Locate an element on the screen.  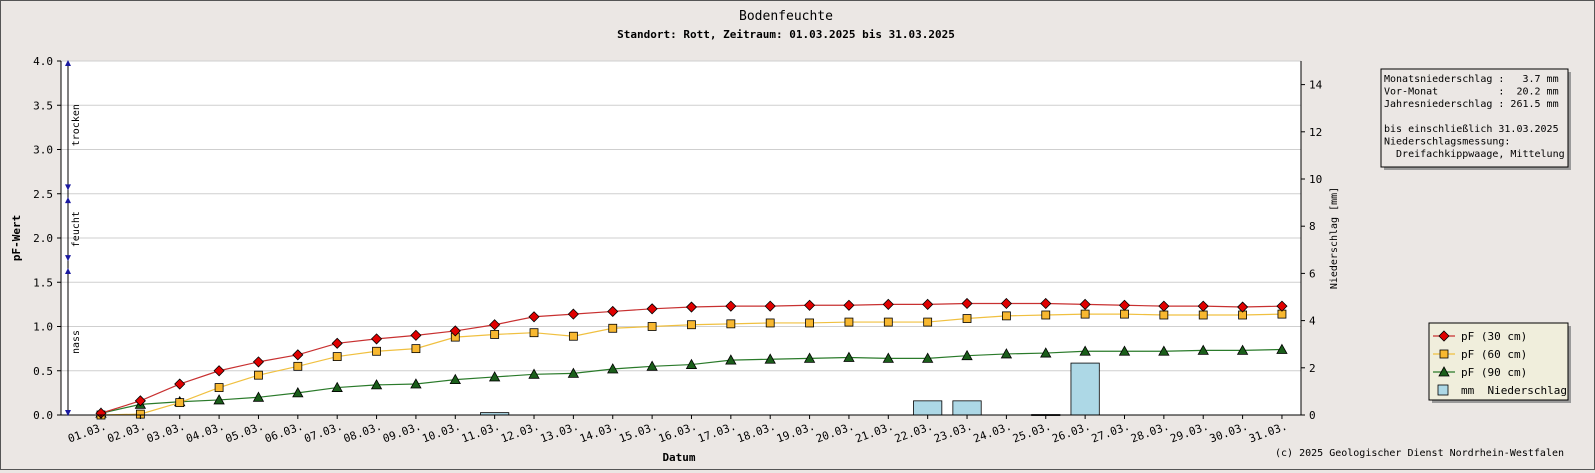
x-tick-label: 31.03. is located at coordinates (1268, 433).